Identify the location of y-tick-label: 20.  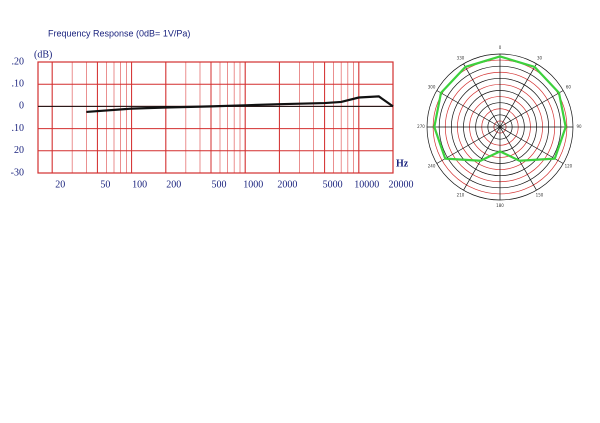
(19, 150).